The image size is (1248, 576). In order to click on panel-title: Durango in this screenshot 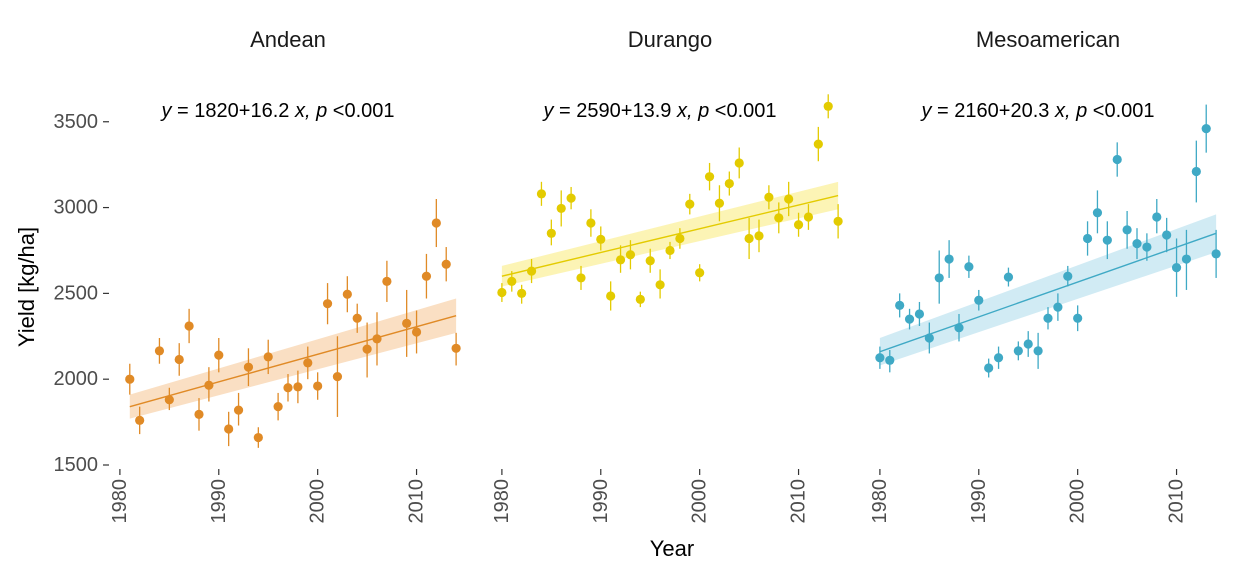, I will do `click(670, 39)`.